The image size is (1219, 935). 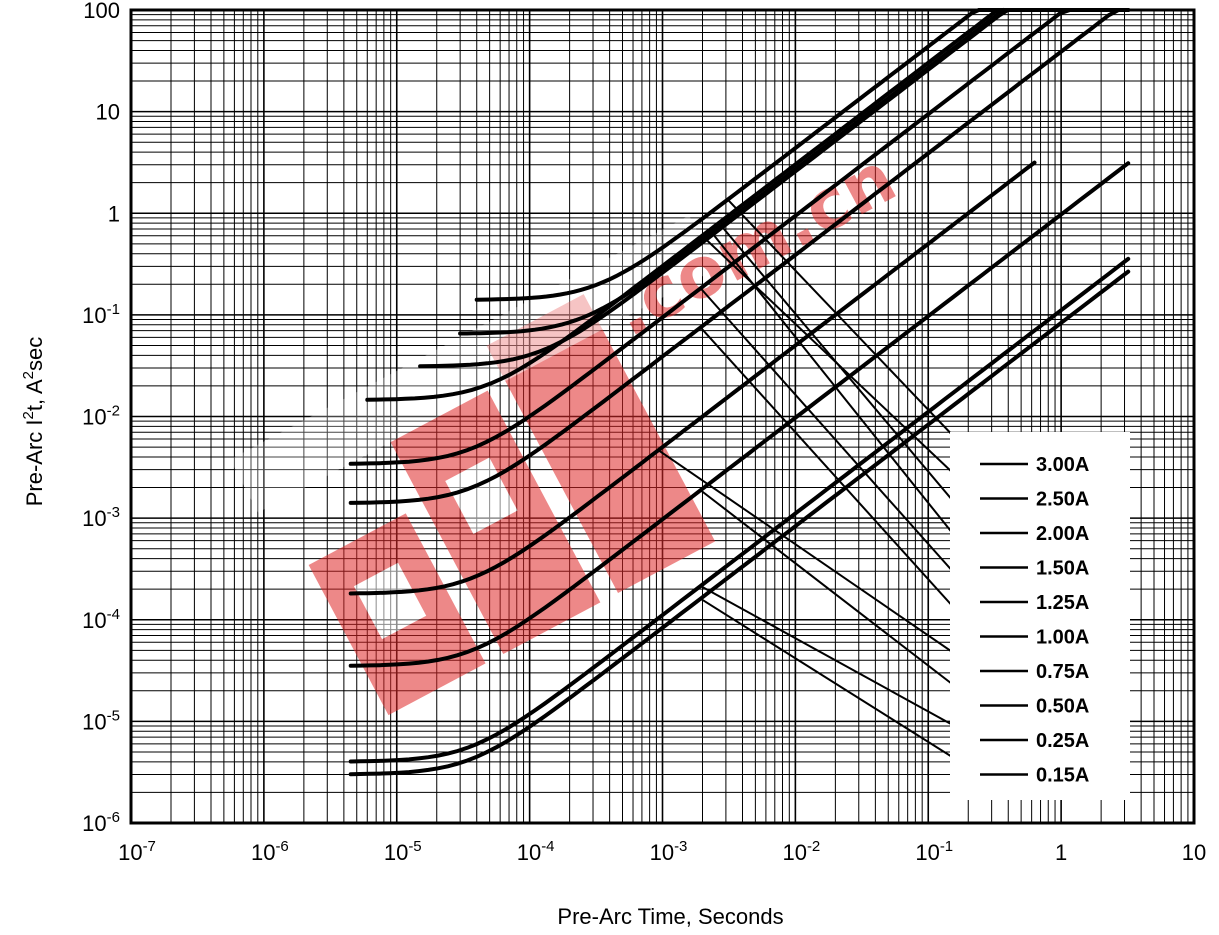 I want to click on y-tick-label: 1, so click(x=114, y=213).